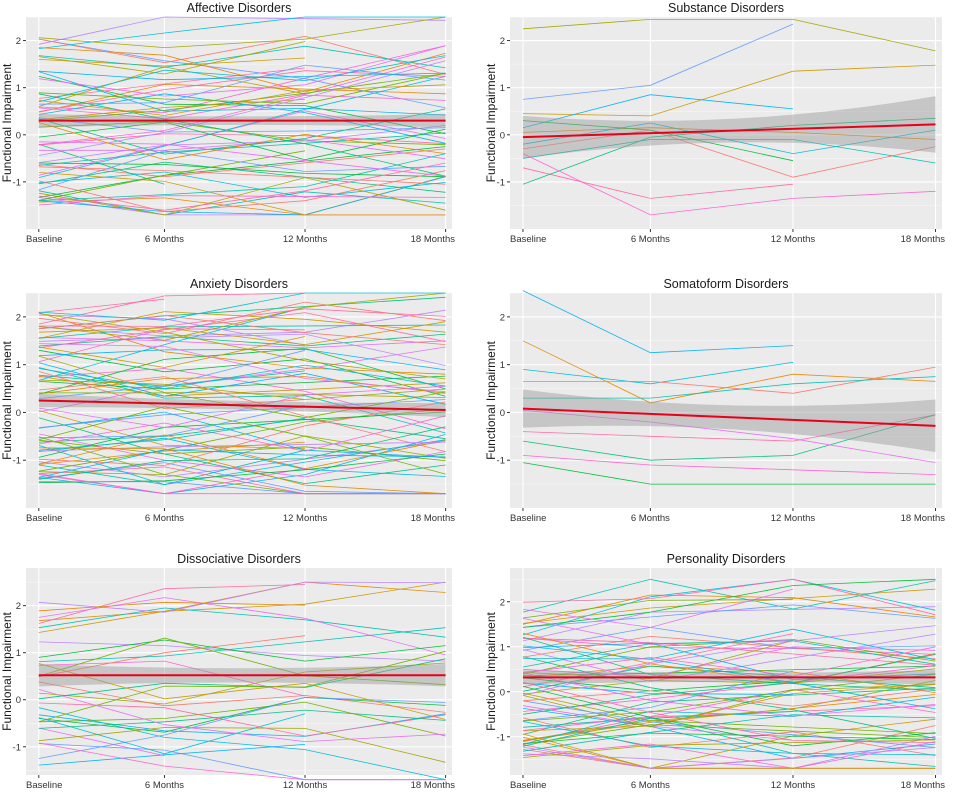  I want to click on panel-title: Substance Disorders, so click(726, 8).